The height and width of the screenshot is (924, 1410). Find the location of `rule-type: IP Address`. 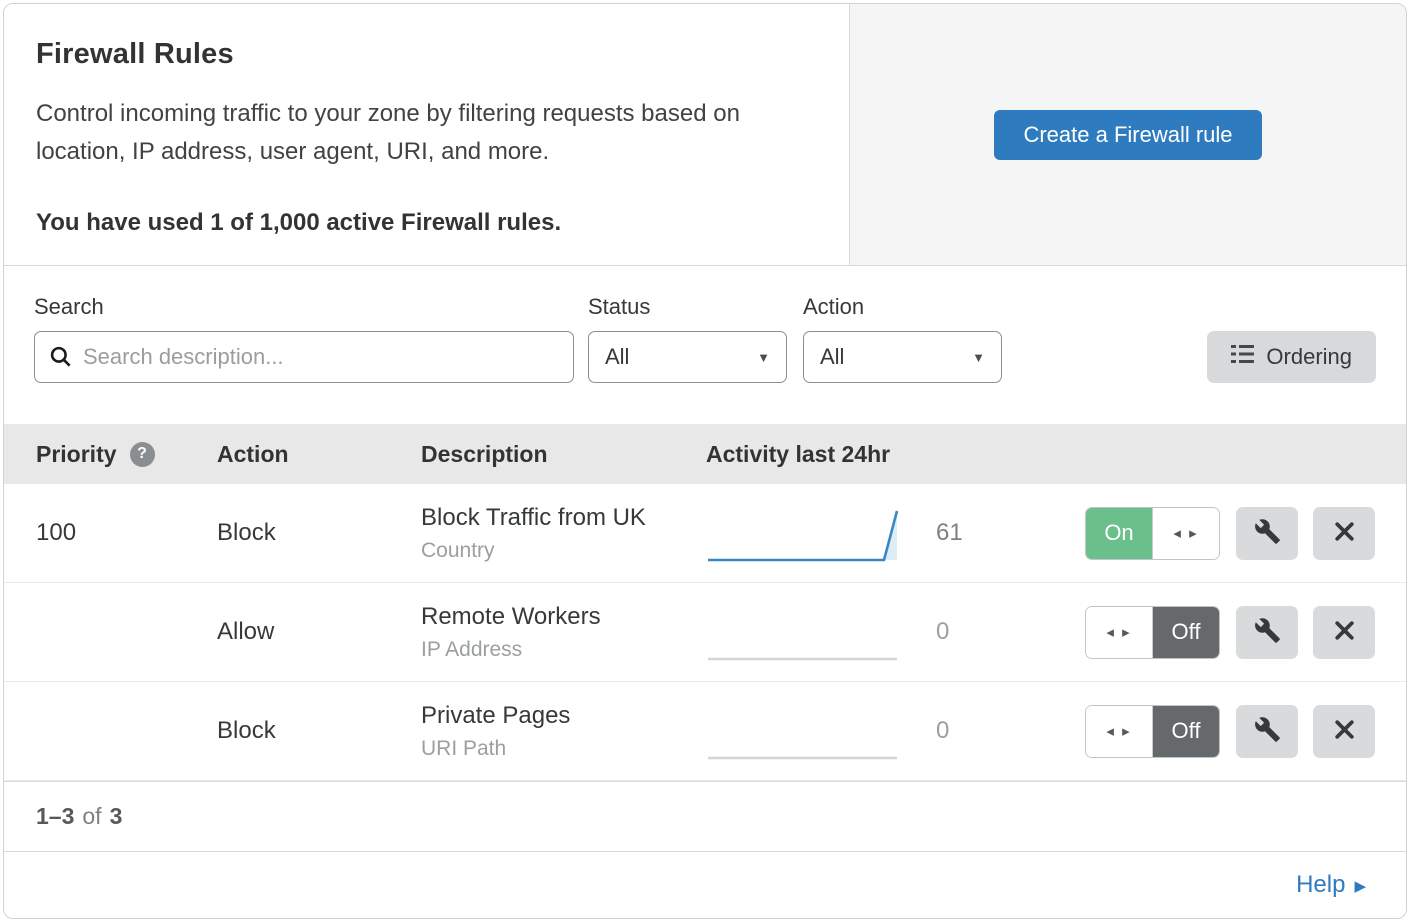

rule-type: IP Address is located at coordinates (472, 649).